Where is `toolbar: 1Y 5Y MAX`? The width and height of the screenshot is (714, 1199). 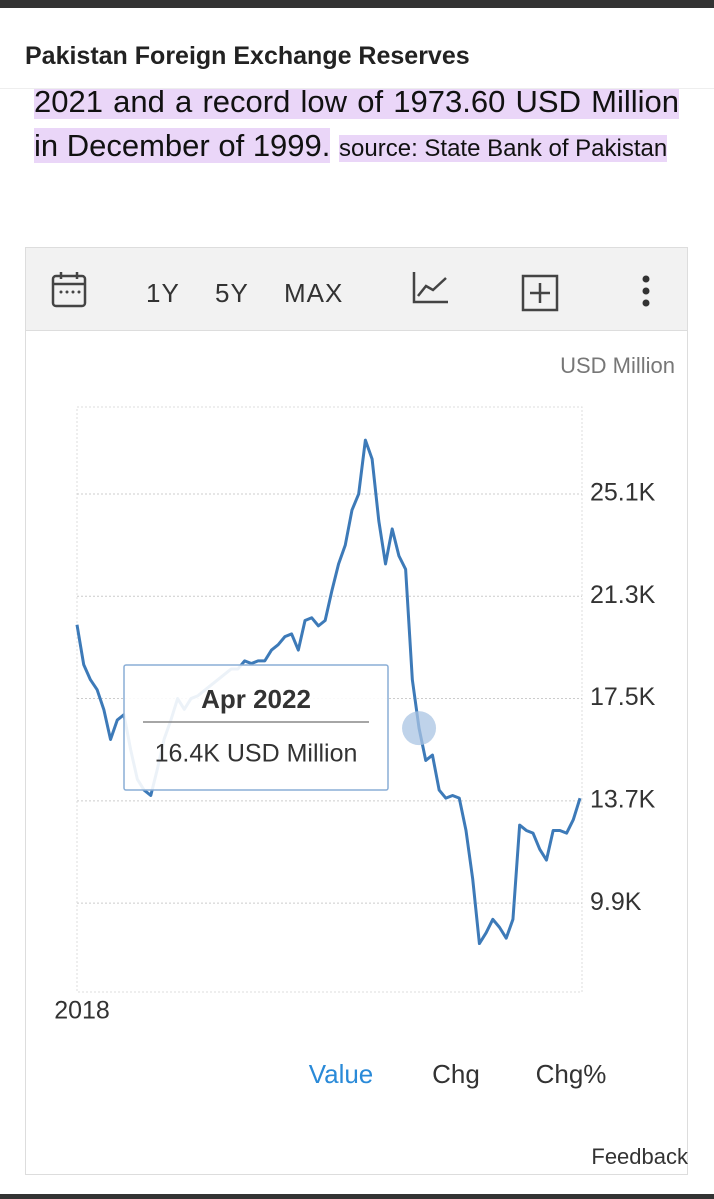
toolbar: 1Y 5Y MAX is located at coordinates (356, 289).